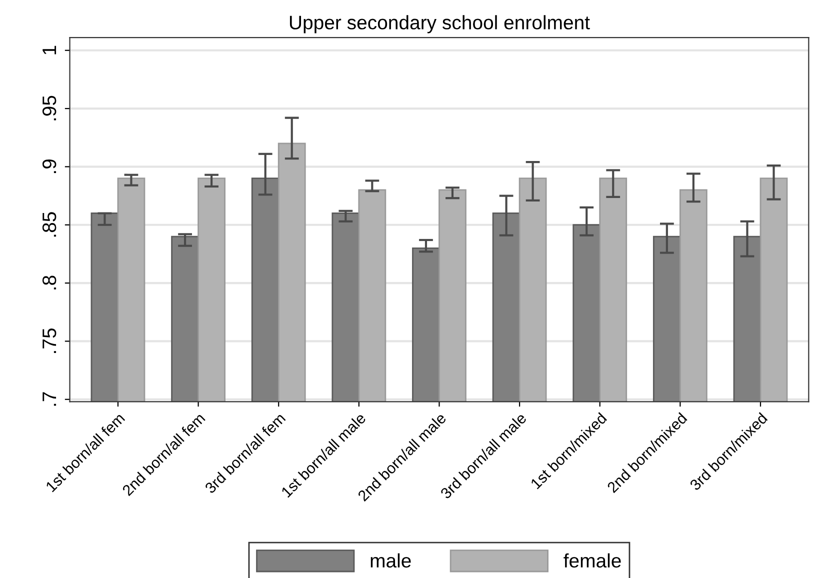  Describe the element at coordinates (49, 108) in the screenshot. I see `y-tick-label: .95` at that location.